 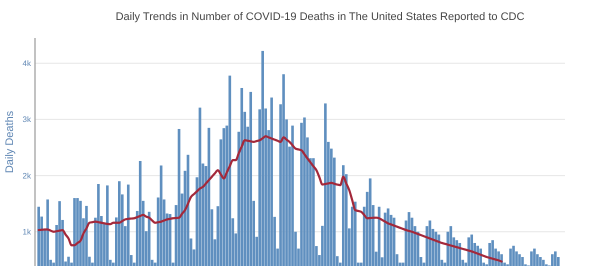 What do you see at coordinates (27, 232) in the screenshot?
I see `y-tick-label: 1k` at bounding box center [27, 232].